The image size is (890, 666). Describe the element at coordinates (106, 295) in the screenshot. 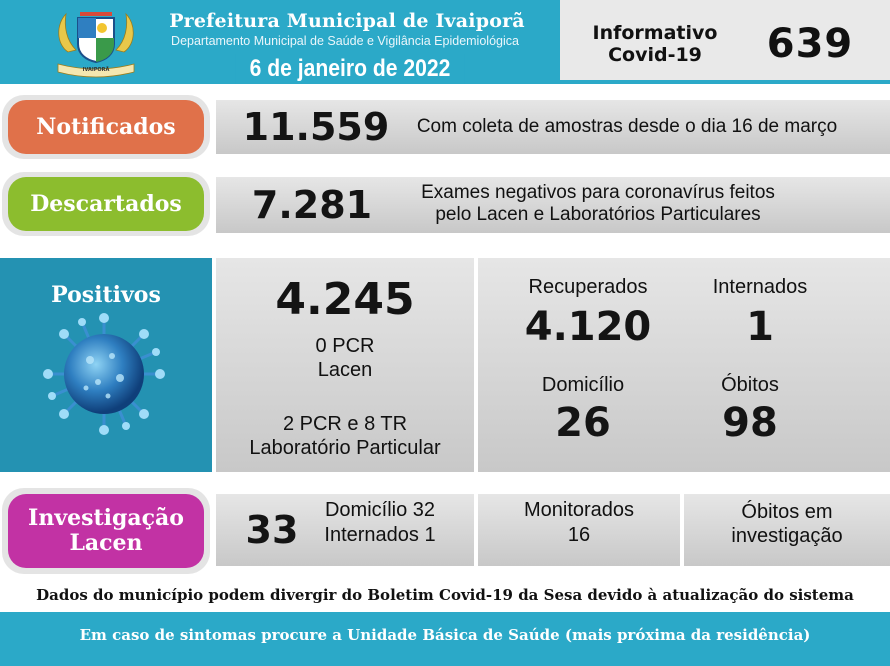

I see `positivos-label: Positivos` at that location.